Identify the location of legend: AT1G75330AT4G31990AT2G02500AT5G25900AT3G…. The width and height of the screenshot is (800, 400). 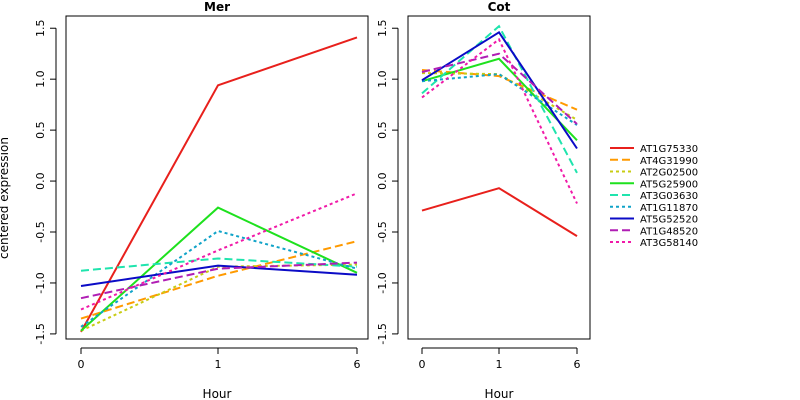
(654, 196).